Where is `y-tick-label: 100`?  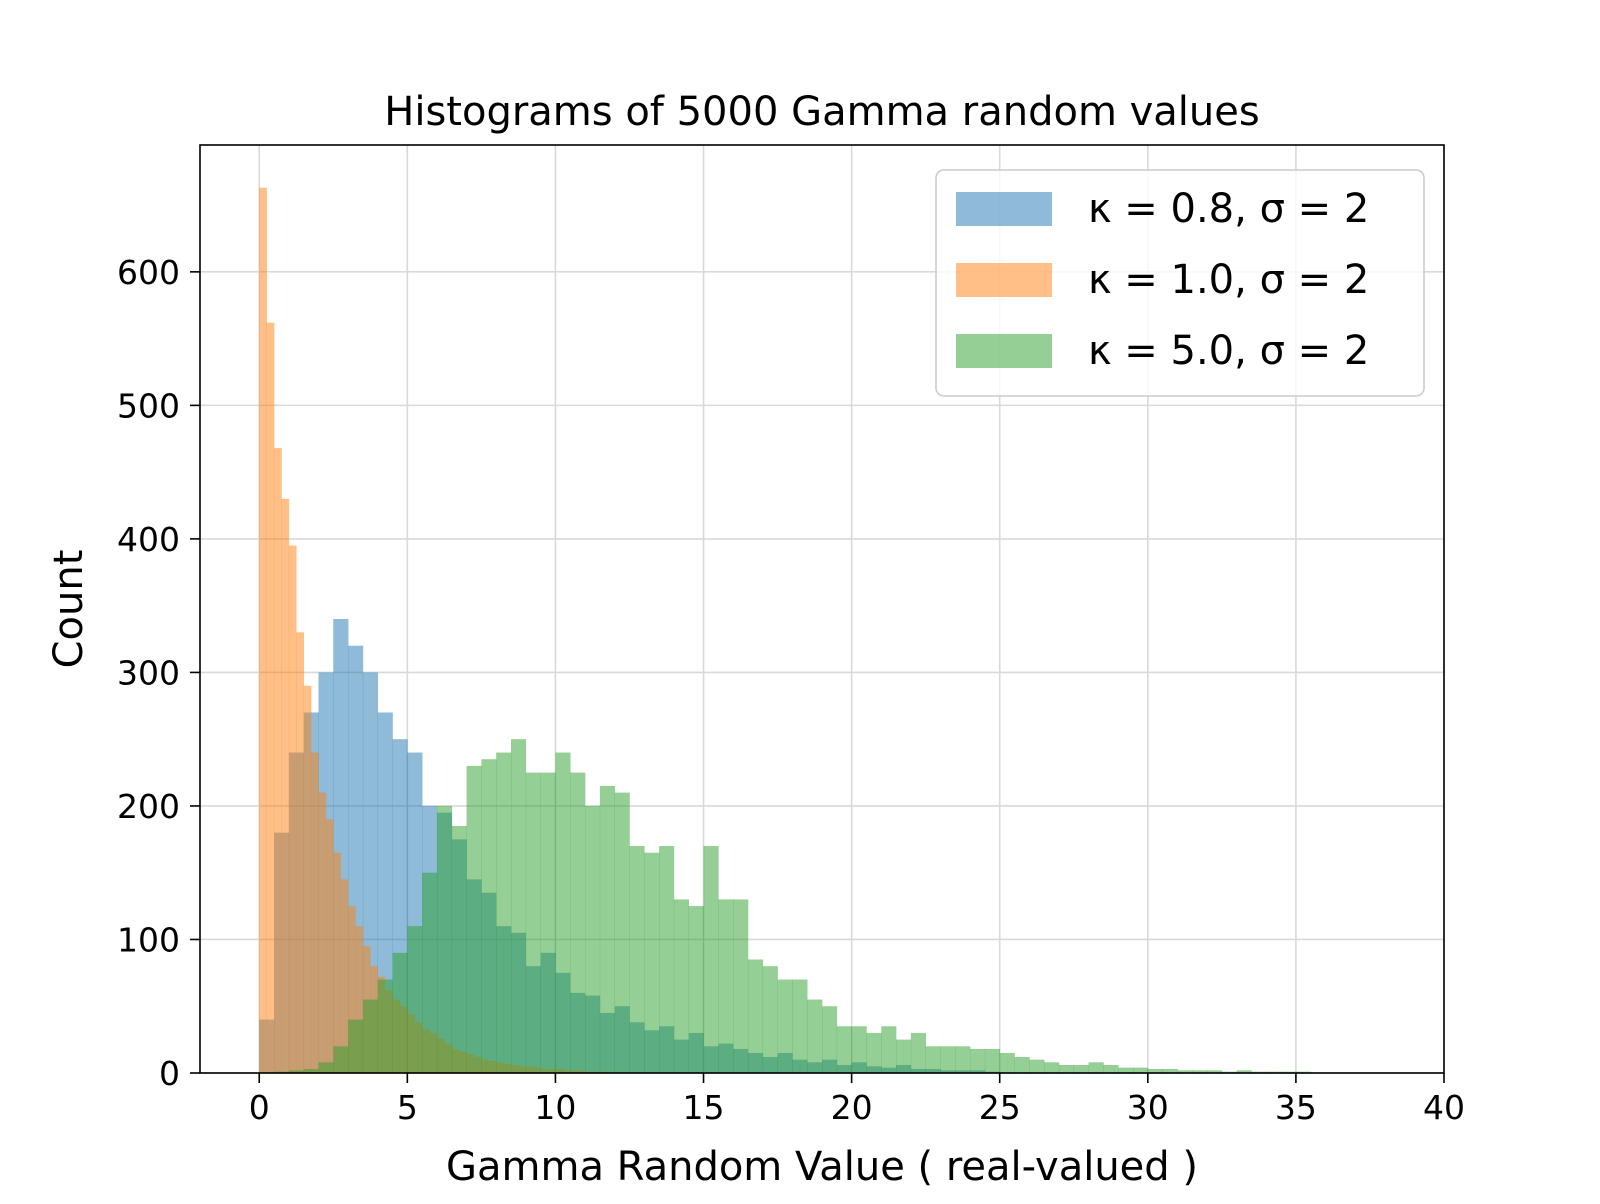
y-tick-label: 100 is located at coordinates (148, 939).